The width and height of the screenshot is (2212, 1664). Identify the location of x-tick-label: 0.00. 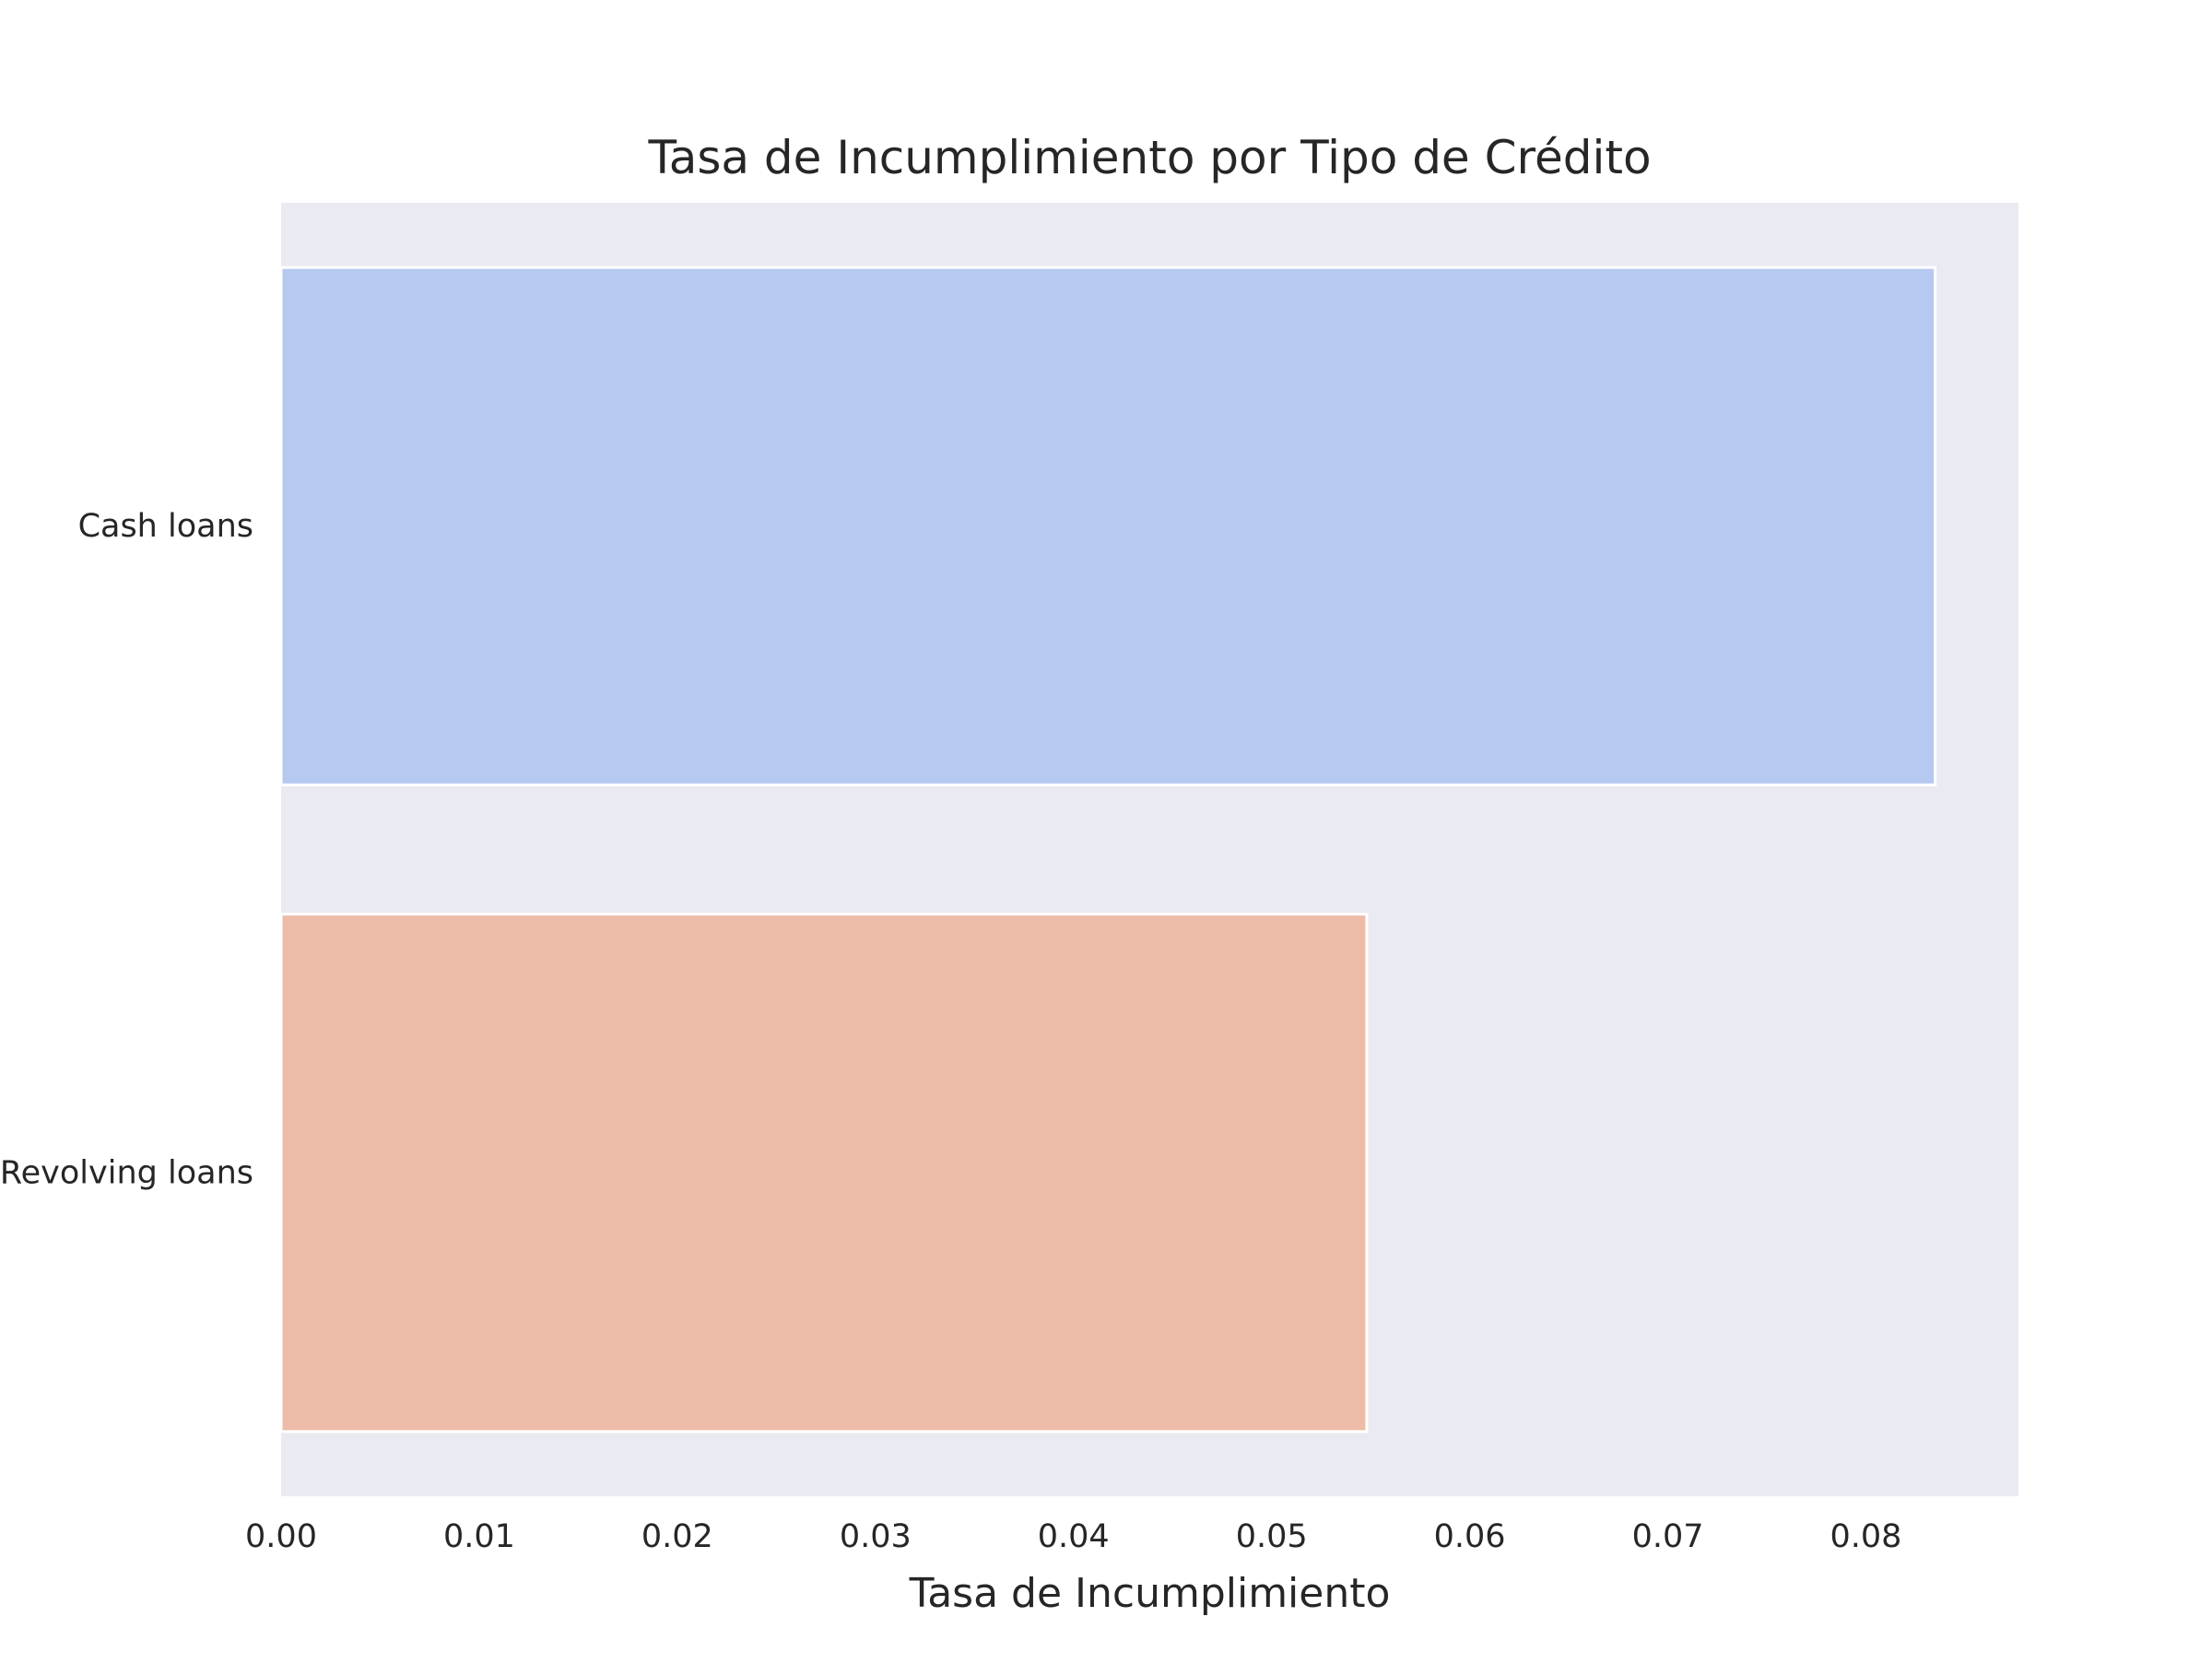
(281, 1536).